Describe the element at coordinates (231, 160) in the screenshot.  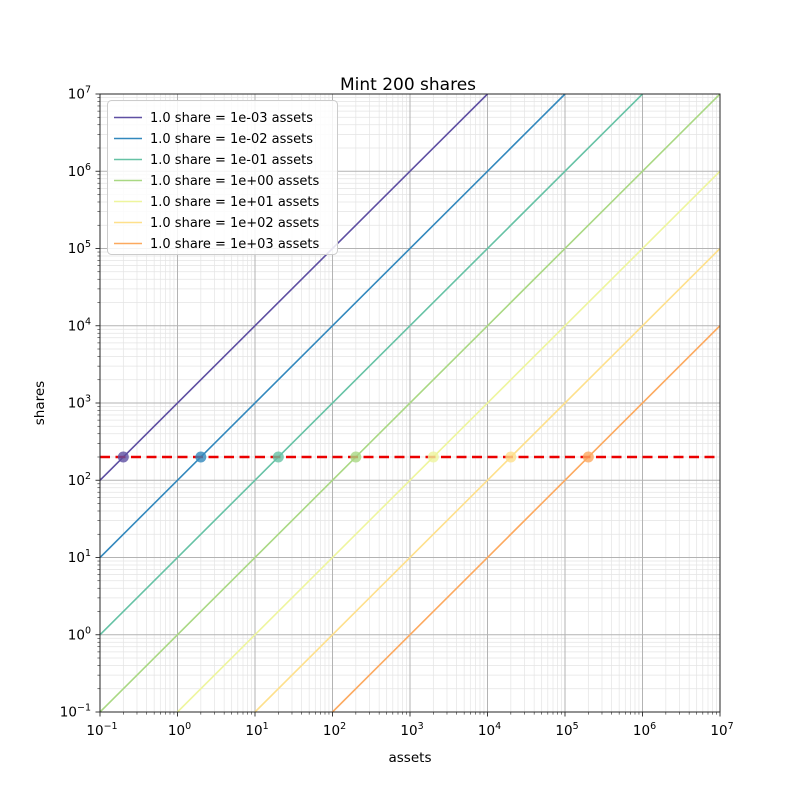
I see `legend-label: 1.0 share = 1e-01 assets` at that location.